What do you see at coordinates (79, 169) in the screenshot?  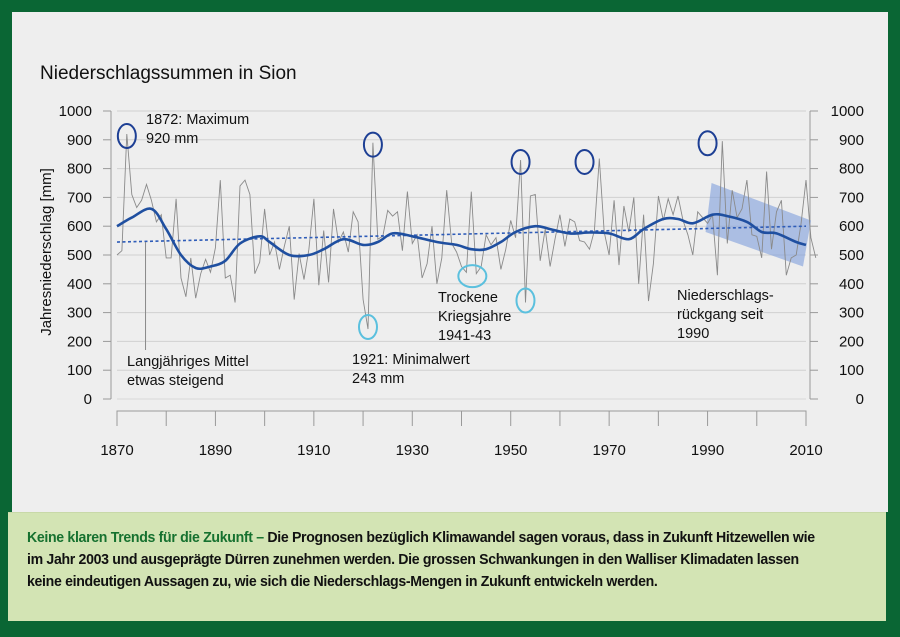 I see `y-tick-label-left: 800` at bounding box center [79, 169].